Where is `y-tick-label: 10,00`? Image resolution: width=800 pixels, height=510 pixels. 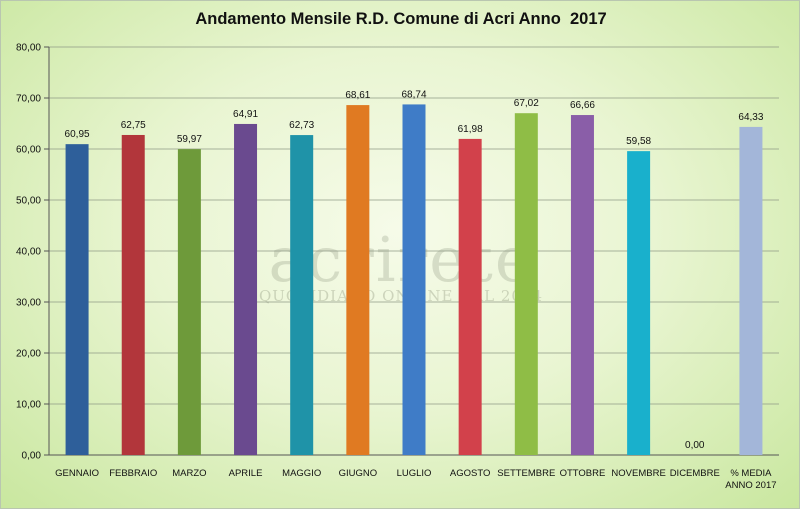
y-tick-label: 10,00 is located at coordinates (28, 405).